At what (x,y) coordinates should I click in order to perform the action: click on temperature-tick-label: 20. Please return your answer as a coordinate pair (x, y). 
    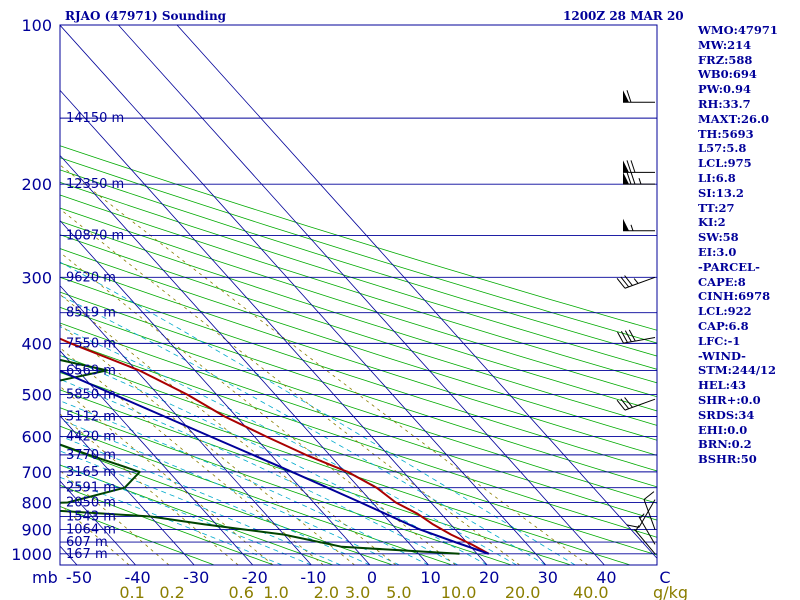
    Looking at the image, I should click on (489, 577).